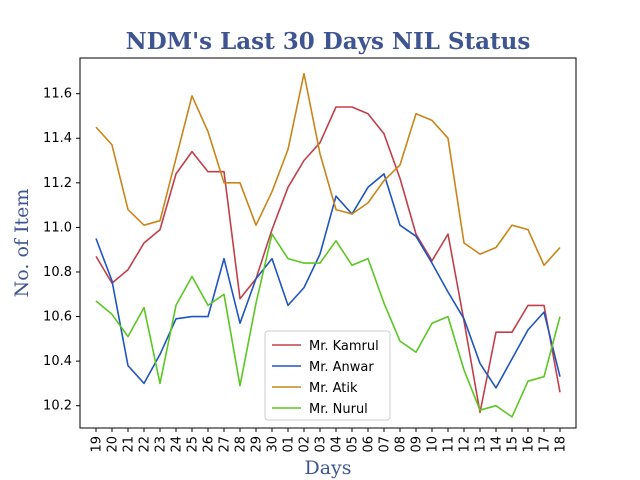 Image resolution: width=640 pixels, height=480 pixels. Describe the element at coordinates (465, 444) in the screenshot. I see `x-tick-label: 12` at that location.